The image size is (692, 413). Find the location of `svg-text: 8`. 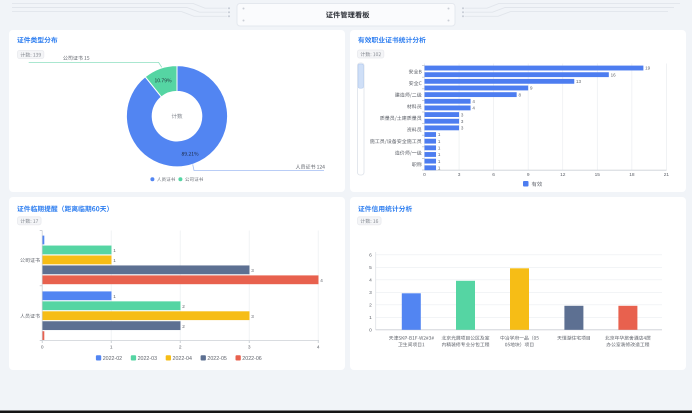

svg-text: 8 is located at coordinates (519, 94).